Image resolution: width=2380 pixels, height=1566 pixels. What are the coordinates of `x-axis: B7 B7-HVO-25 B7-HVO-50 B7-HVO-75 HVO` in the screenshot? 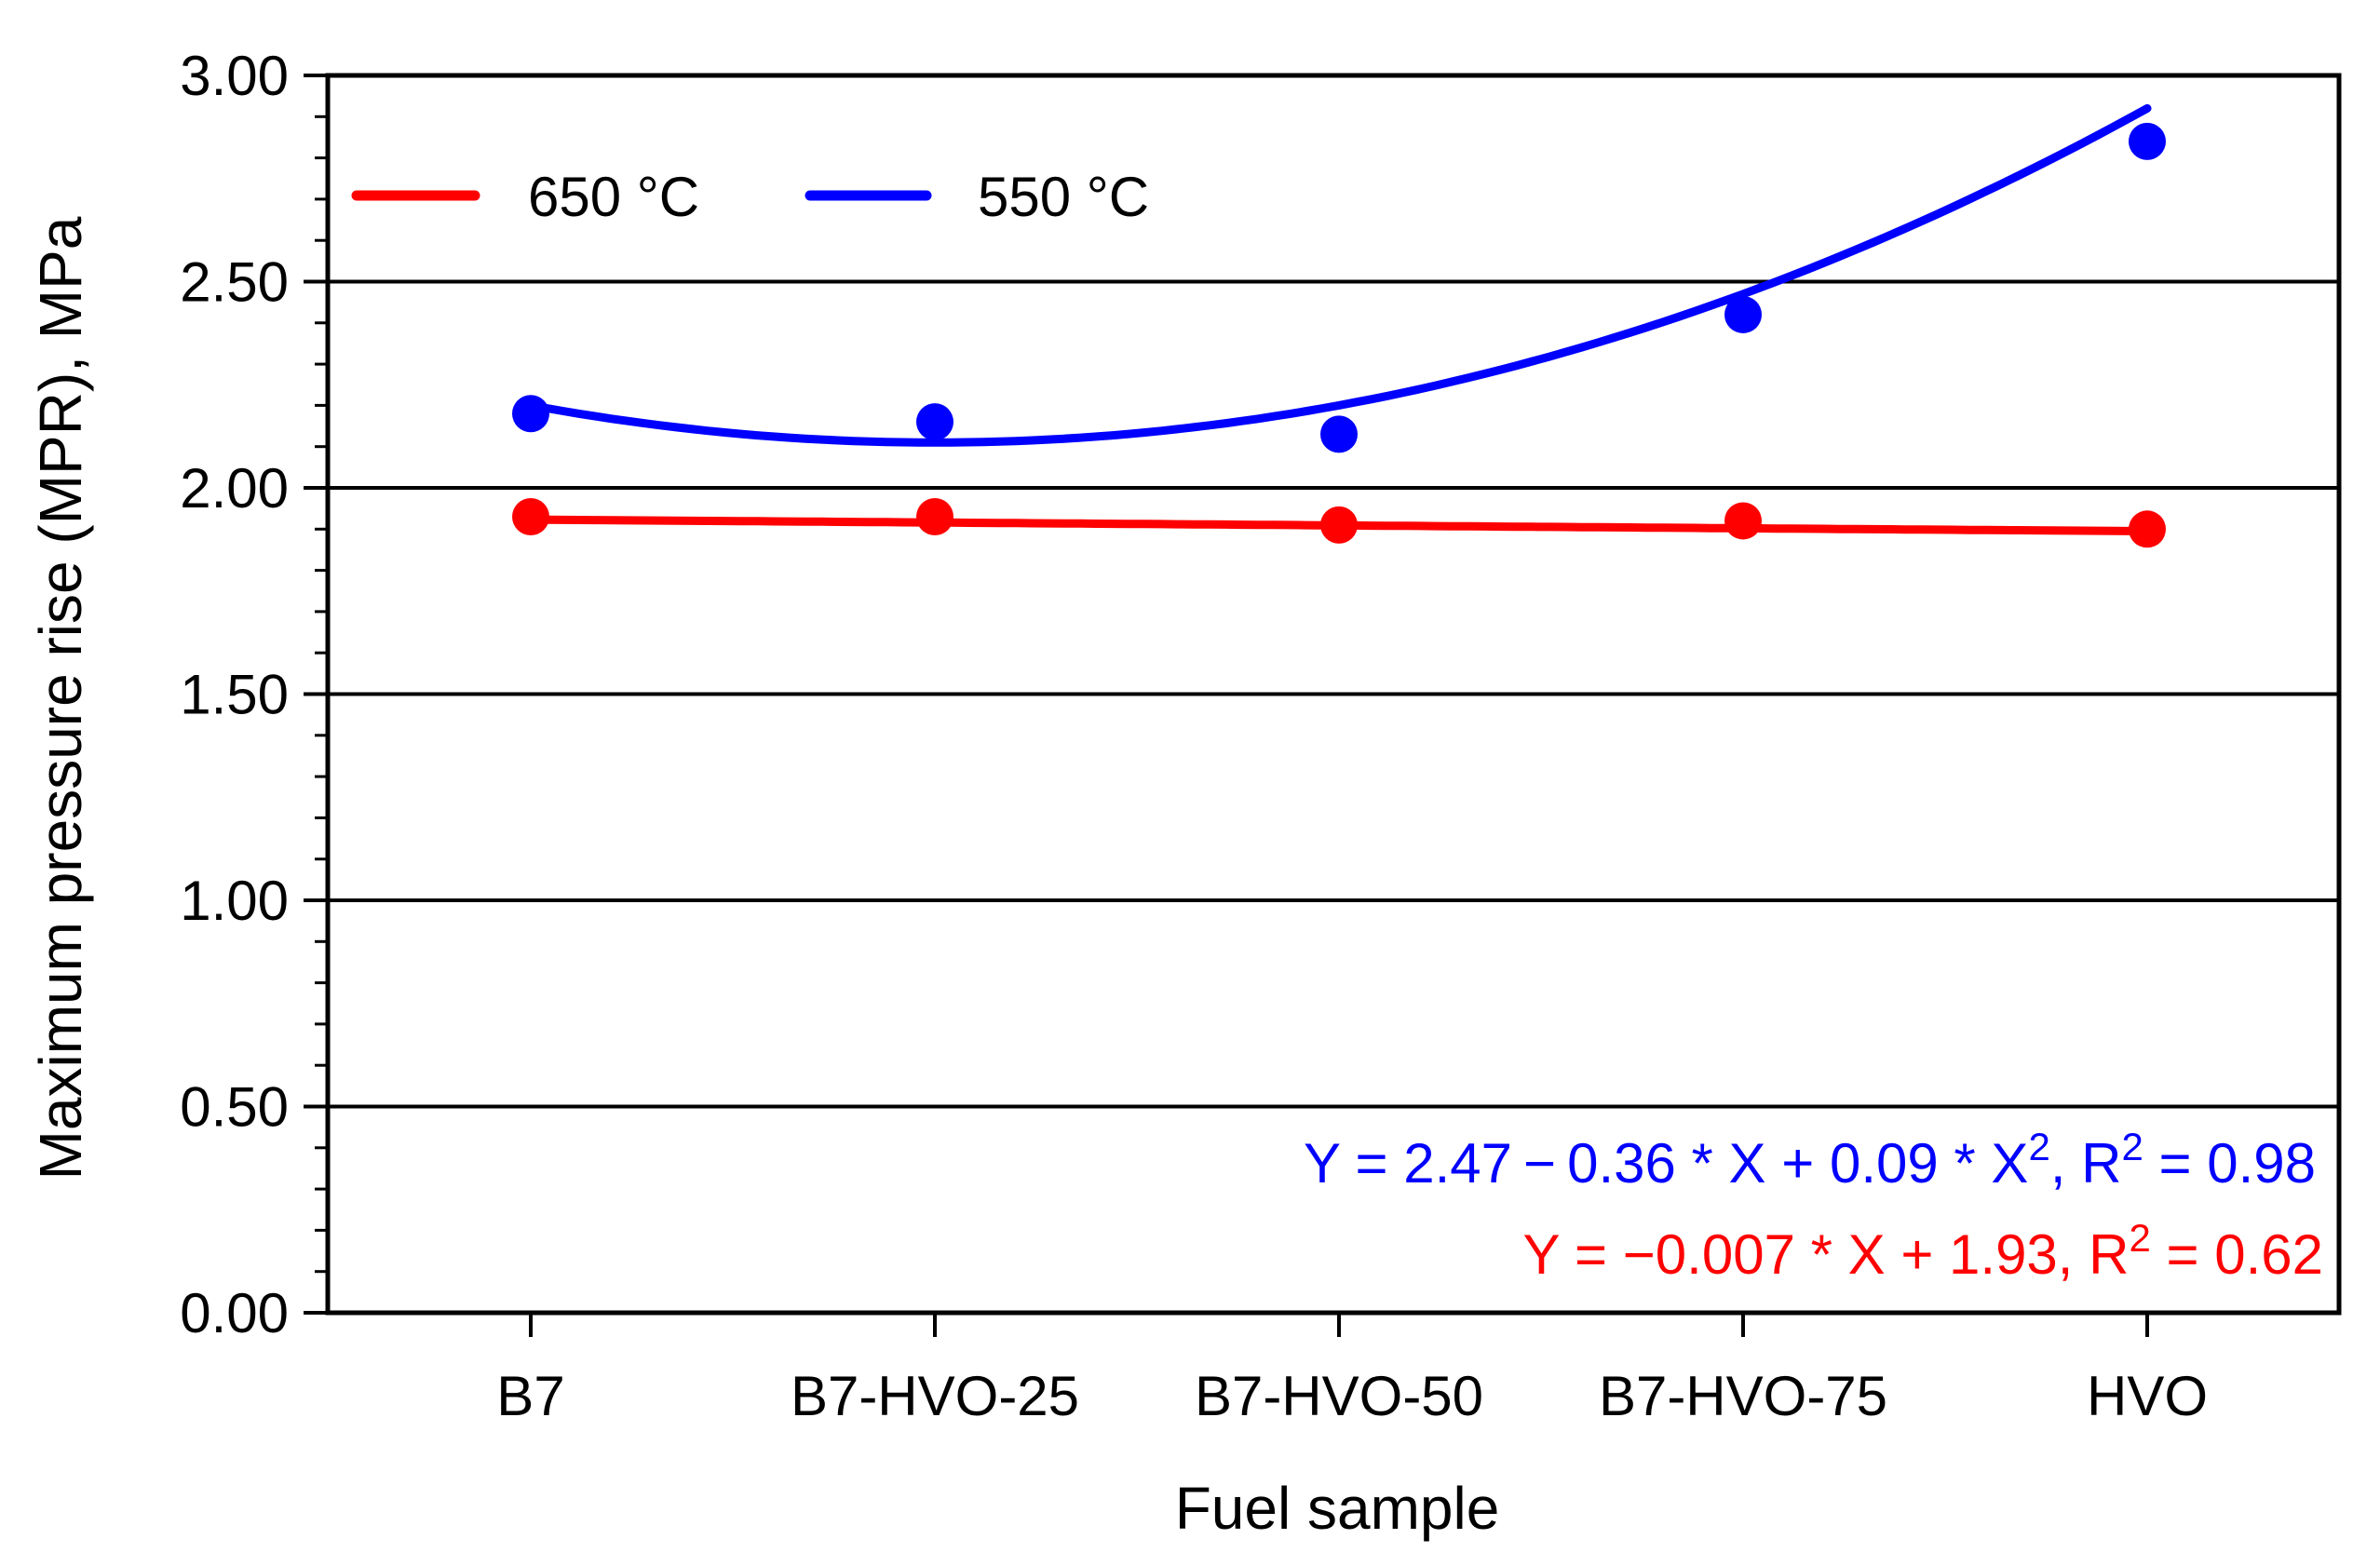 It's located at (1352, 1370).